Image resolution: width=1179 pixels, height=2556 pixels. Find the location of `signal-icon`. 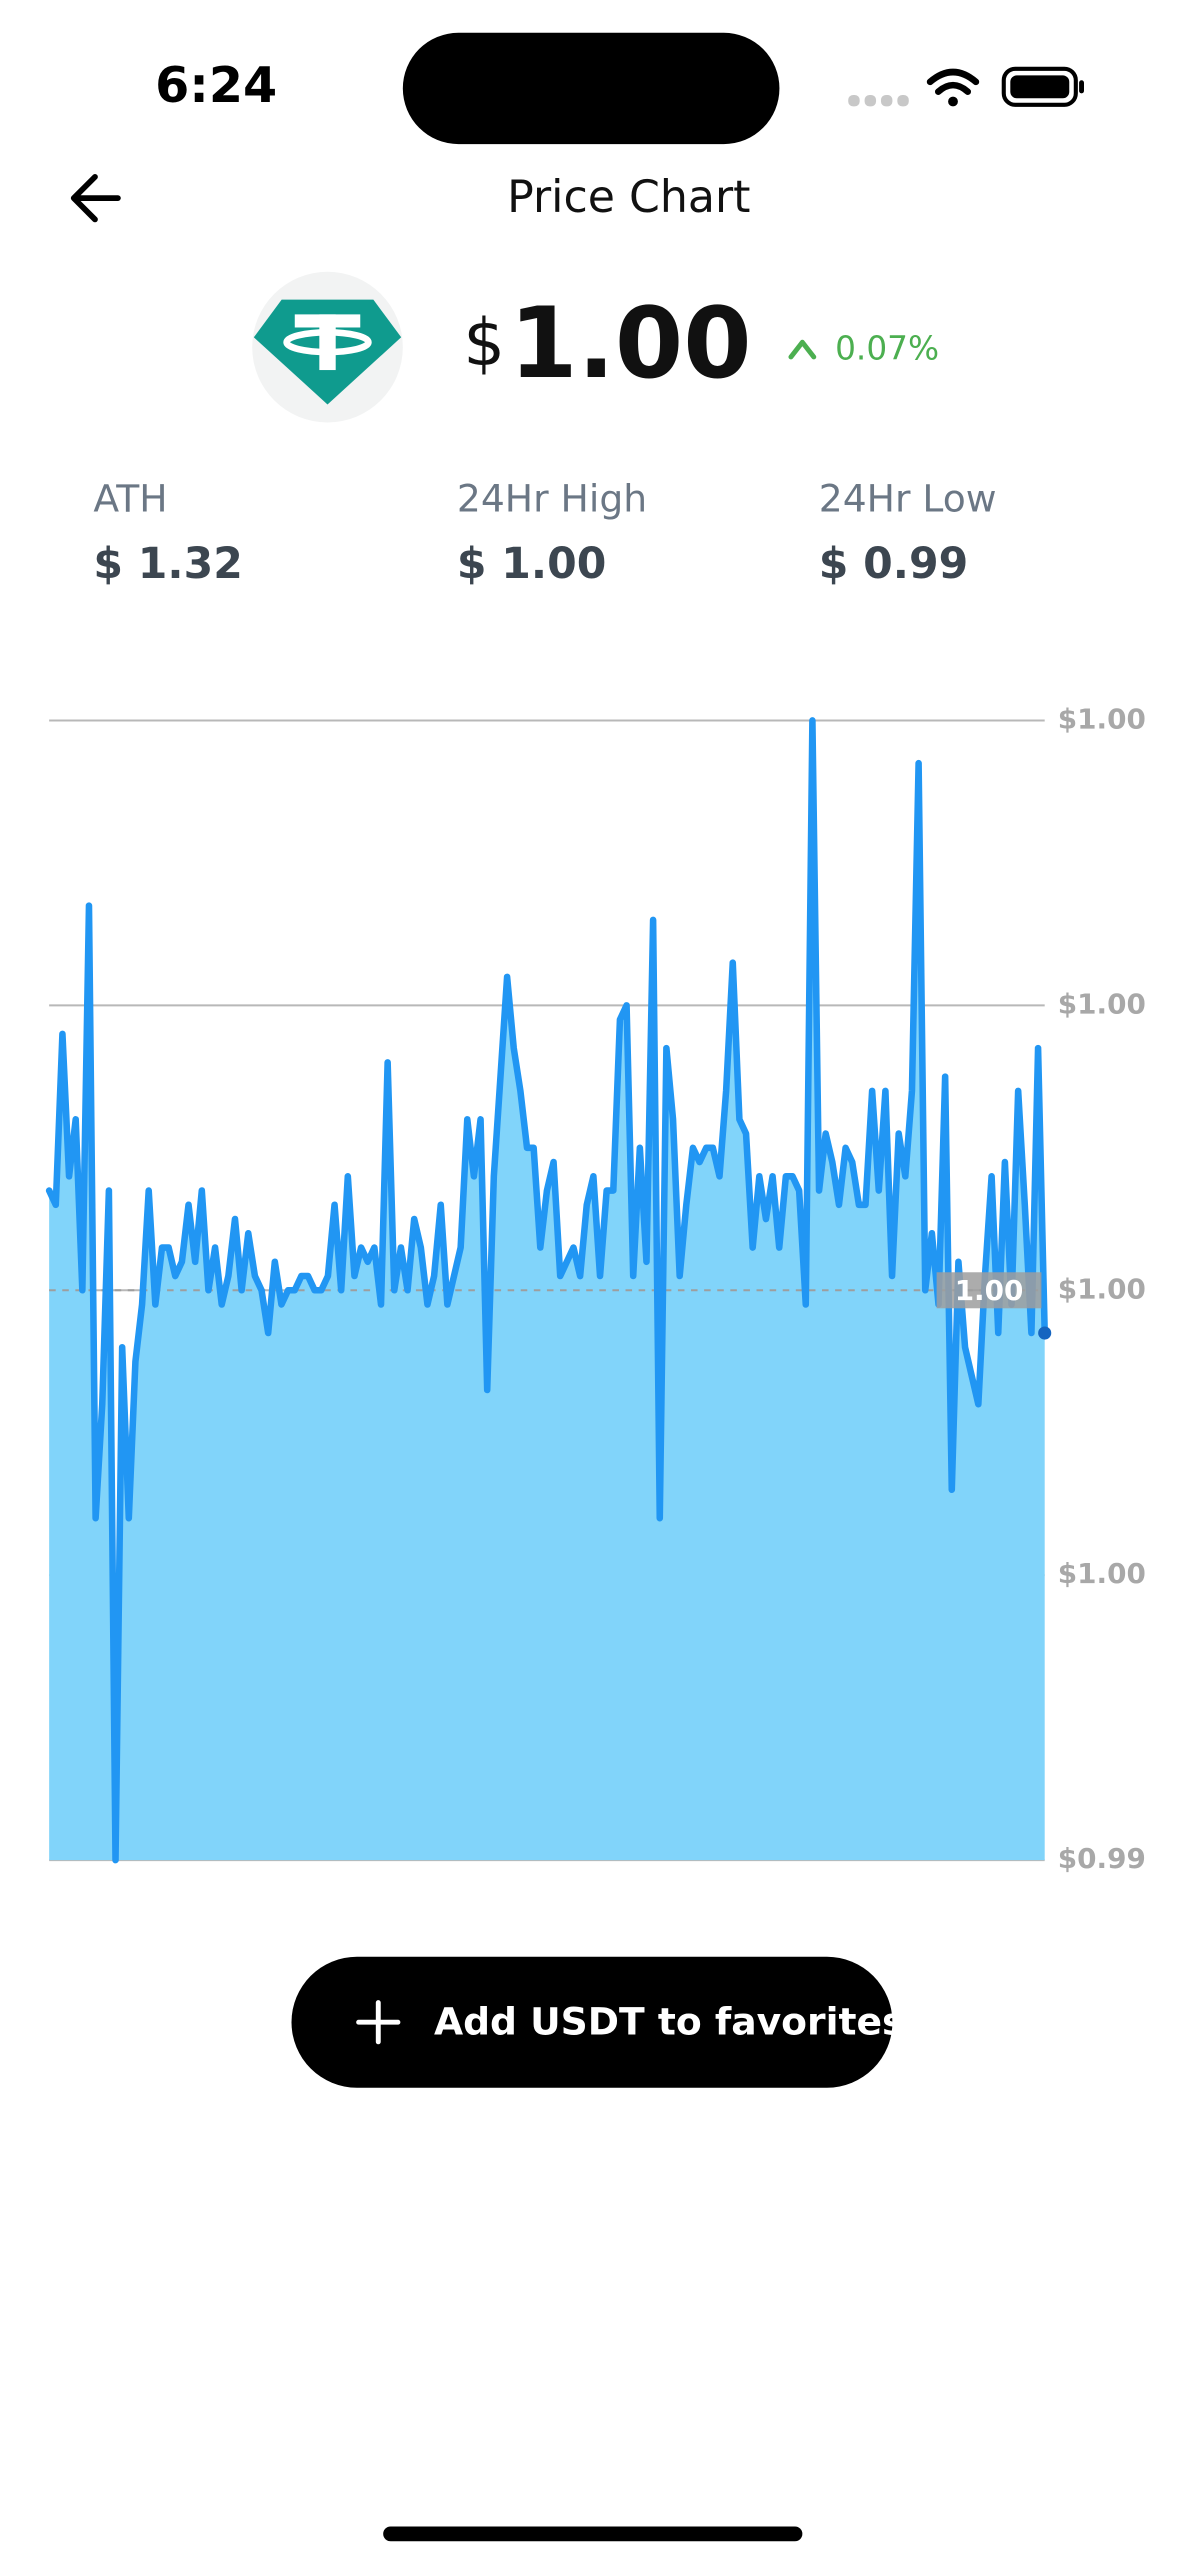

signal-icon is located at coordinates (878, 100).